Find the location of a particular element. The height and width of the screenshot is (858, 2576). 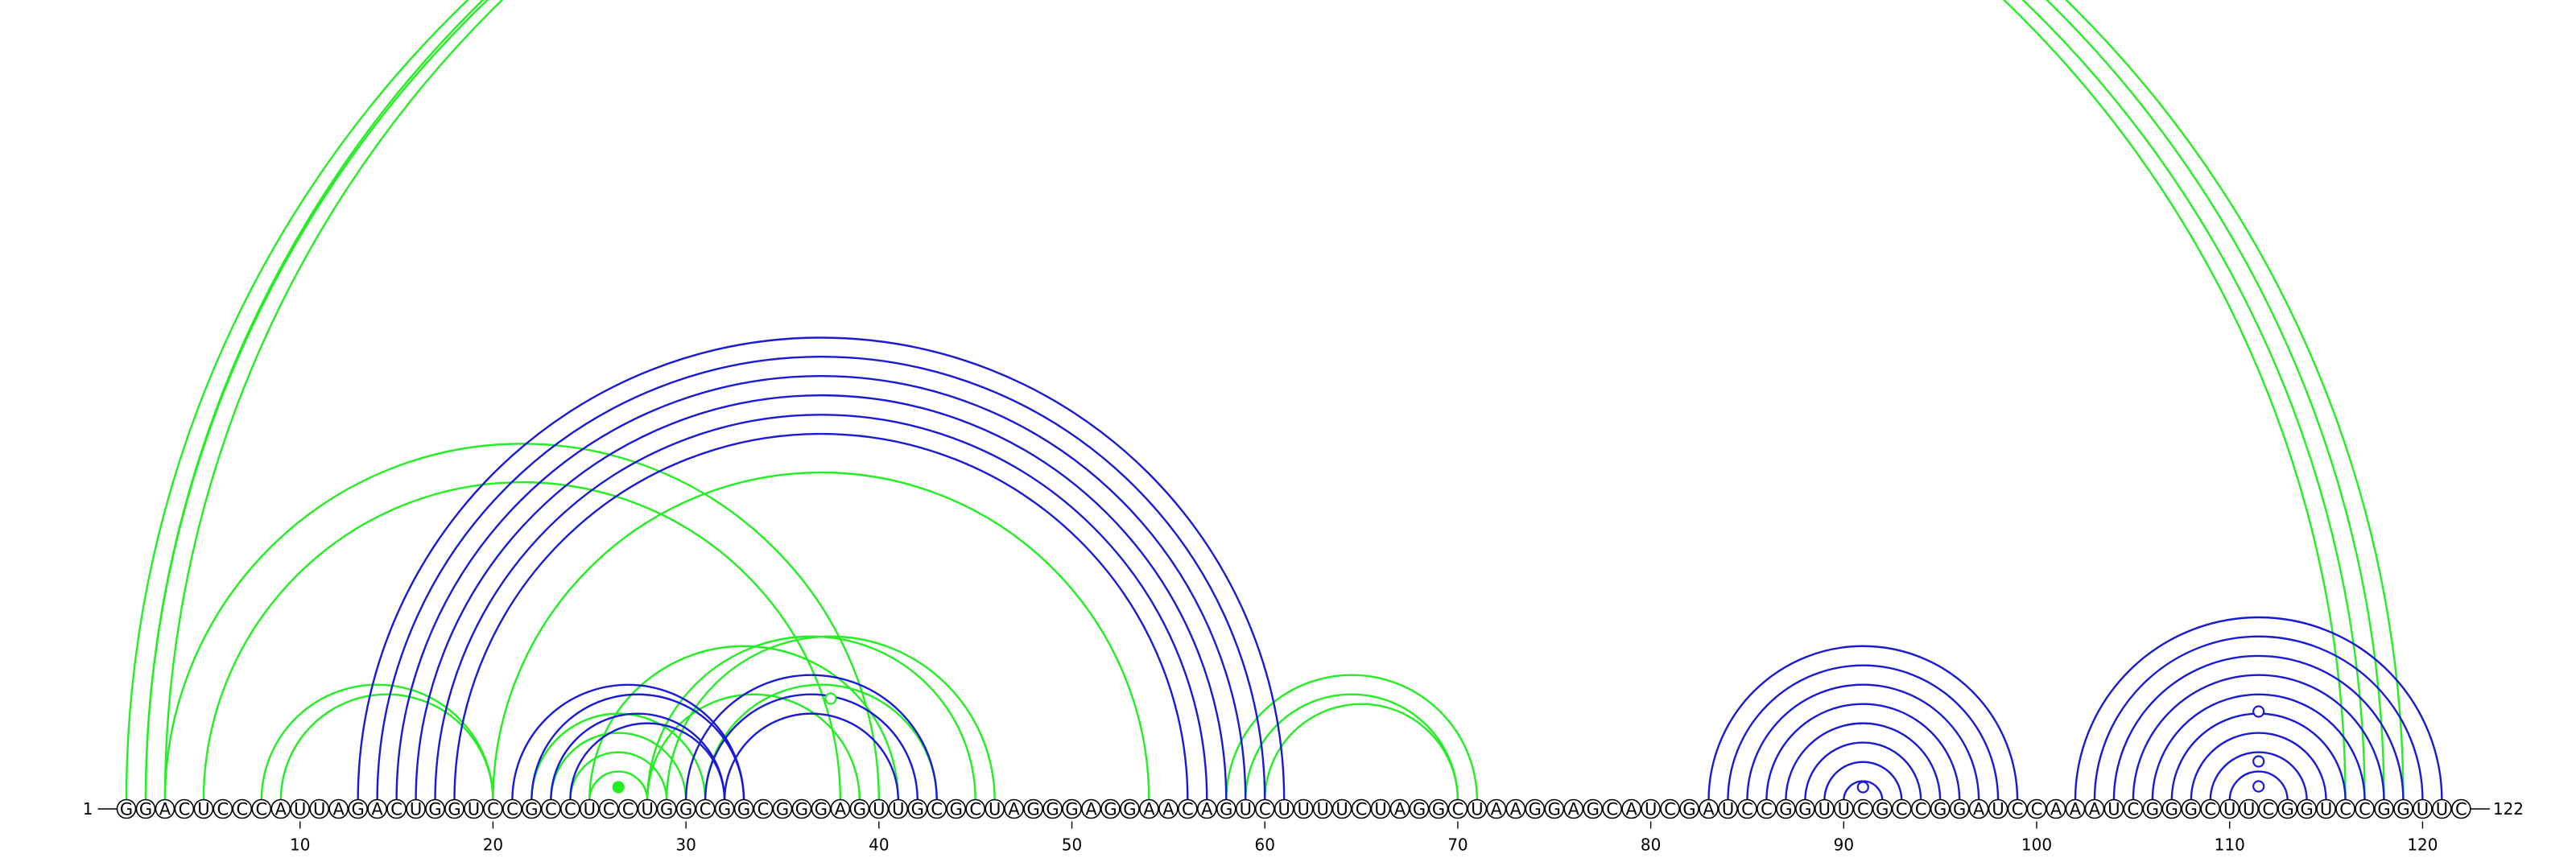

nucleotide-92: G is located at coordinates (1882, 808).